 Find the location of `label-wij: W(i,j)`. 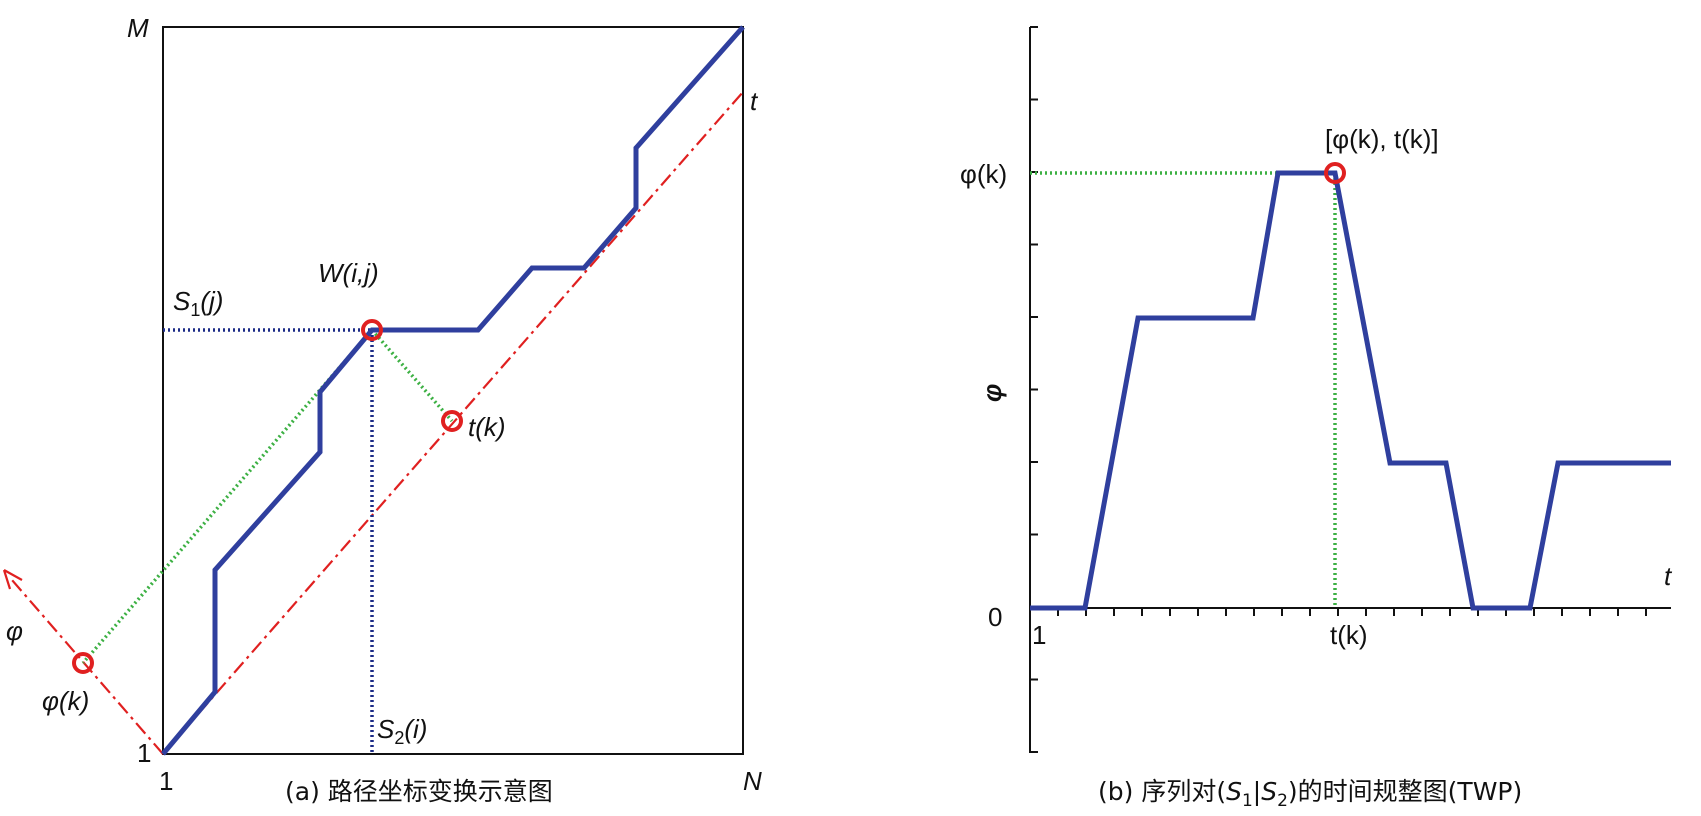

label-wij: W(i,j) is located at coordinates (348, 273).